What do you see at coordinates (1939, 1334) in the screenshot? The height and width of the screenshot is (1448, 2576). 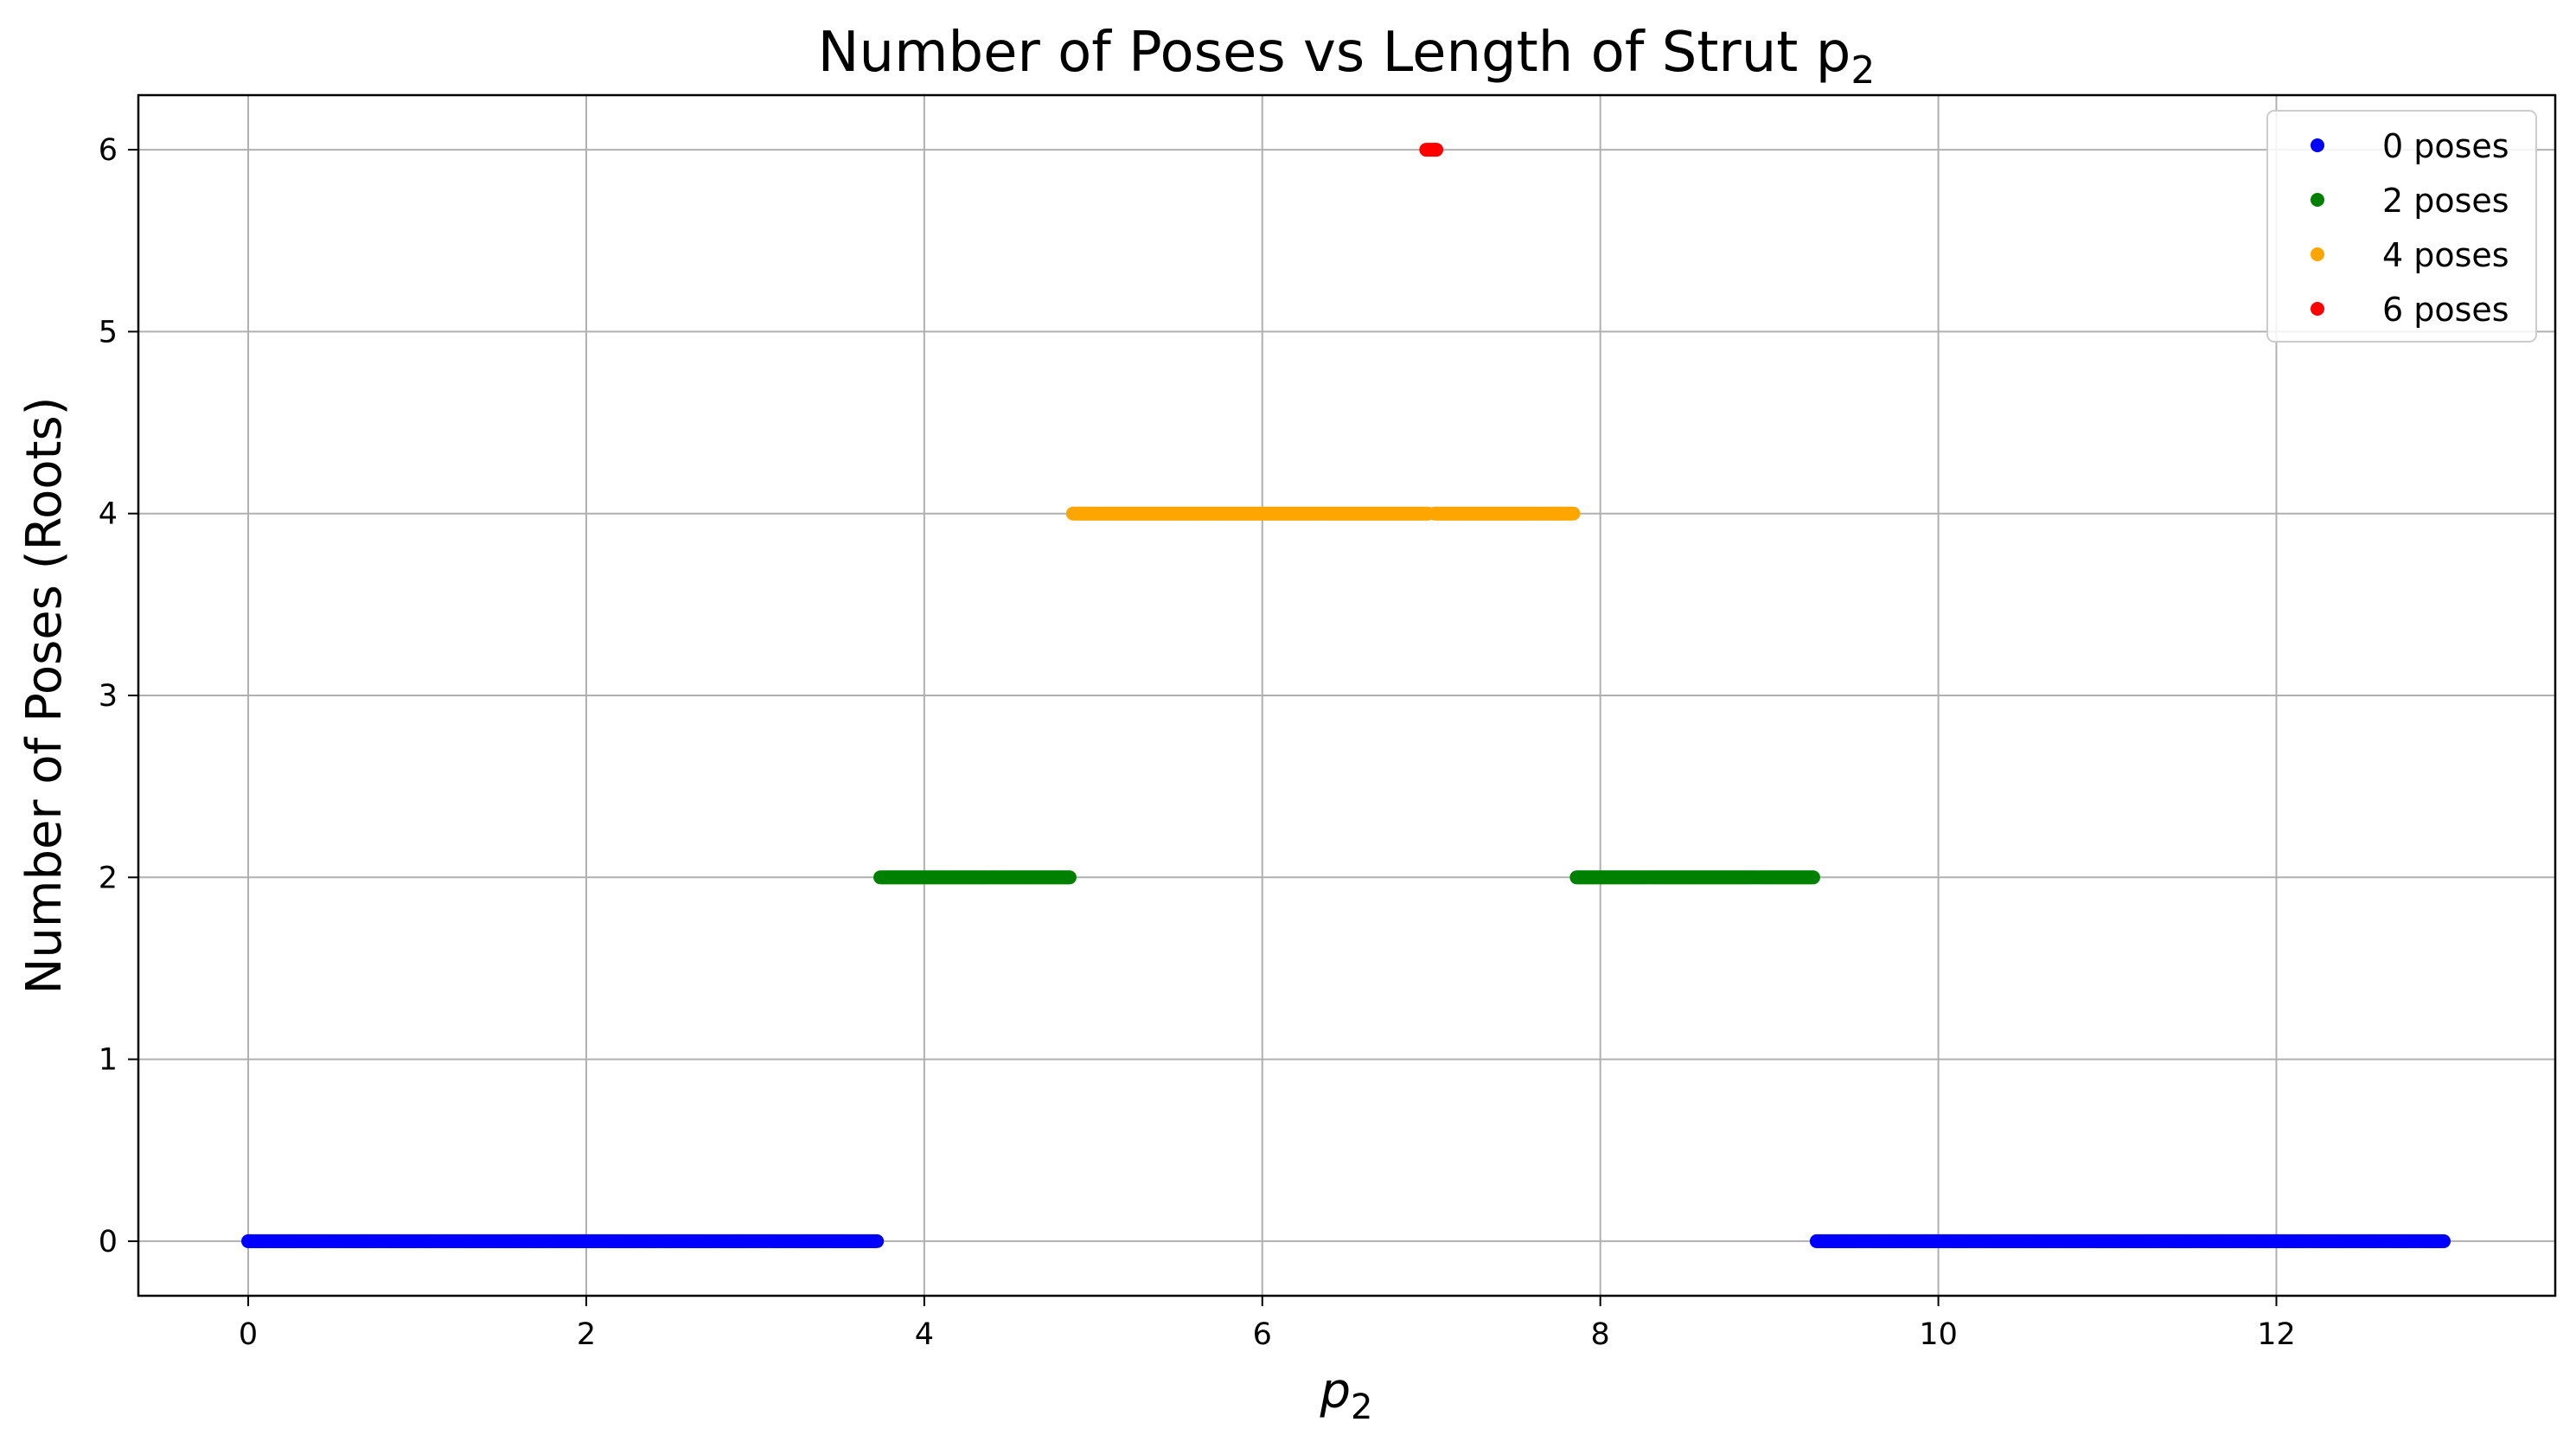 I see `x-tick-label: 10` at bounding box center [1939, 1334].